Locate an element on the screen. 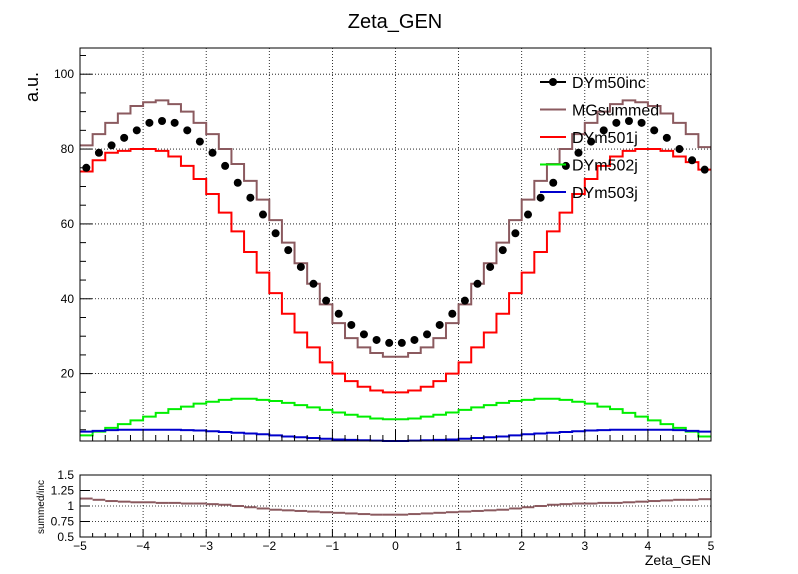 The width and height of the screenshot is (798, 574). ratio-y-tick-label: 1 is located at coordinates (70, 506).